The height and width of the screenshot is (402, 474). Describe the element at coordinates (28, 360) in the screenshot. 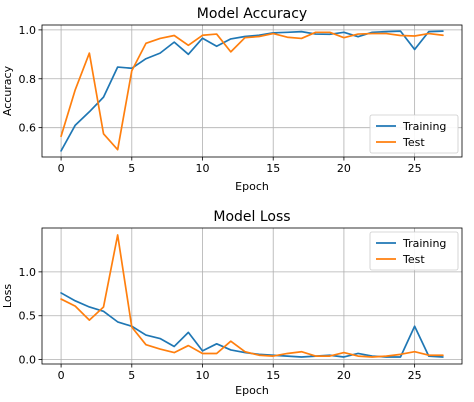

I see `loss-y-tick-label: 0.0` at that location.